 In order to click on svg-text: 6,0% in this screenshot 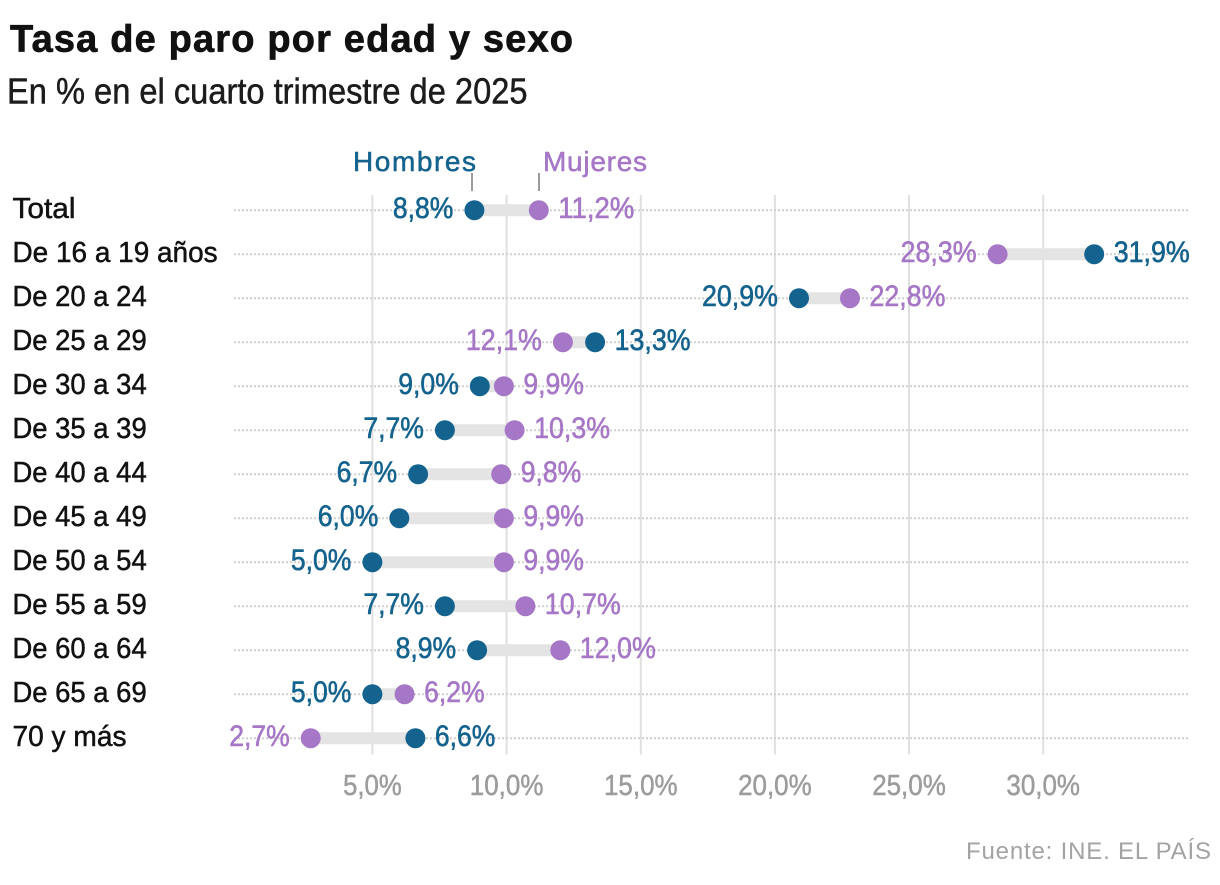, I will do `click(348, 516)`.